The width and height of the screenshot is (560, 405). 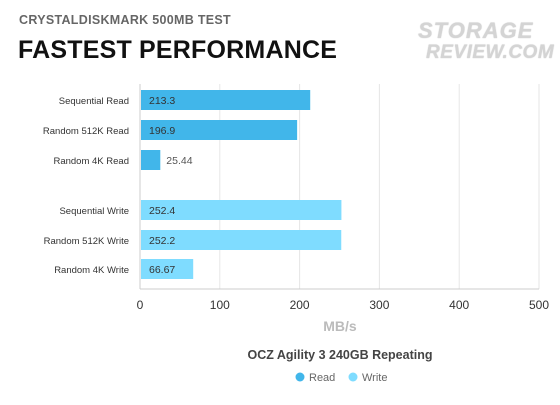 What do you see at coordinates (86, 241) in the screenshot?
I see `category-label: Random 512K Write` at bounding box center [86, 241].